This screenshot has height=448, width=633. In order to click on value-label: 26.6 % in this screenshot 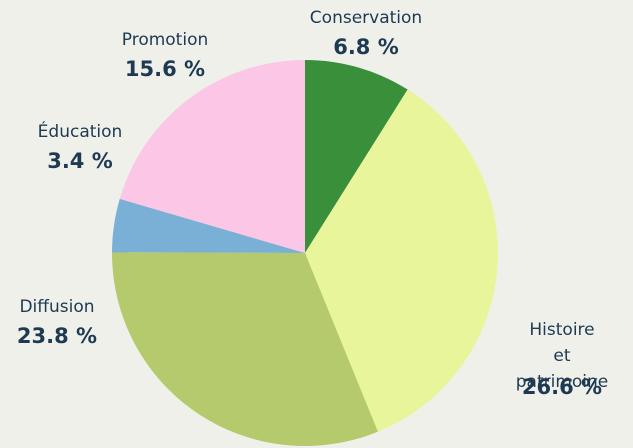, I will do `click(562, 387)`.